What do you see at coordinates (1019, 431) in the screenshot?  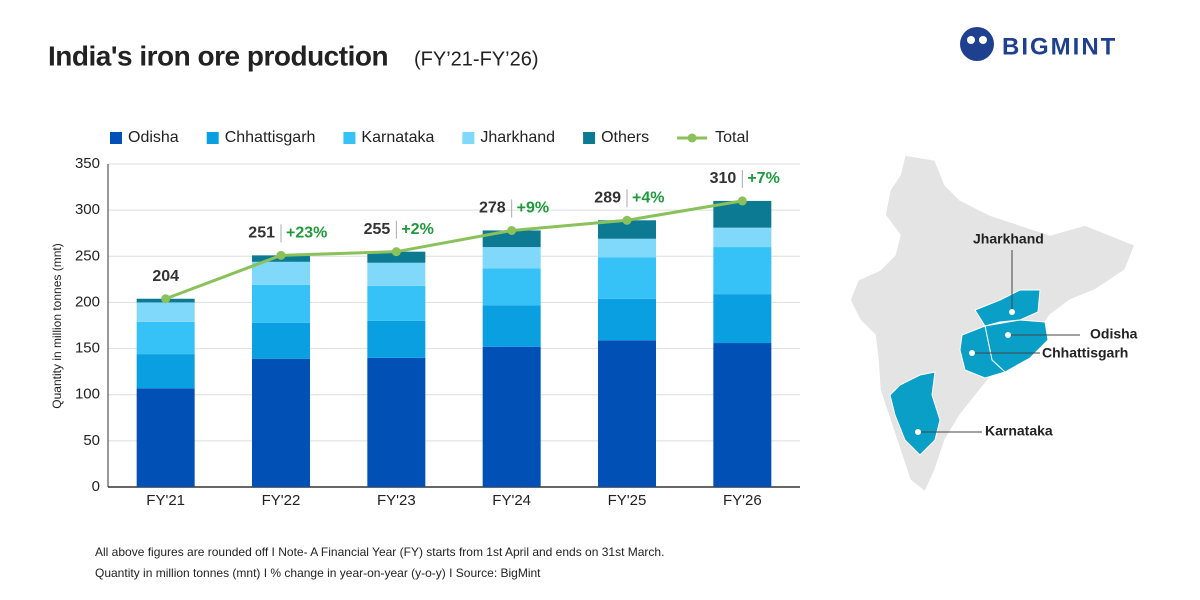 I see `map-label: Karnataka` at bounding box center [1019, 431].